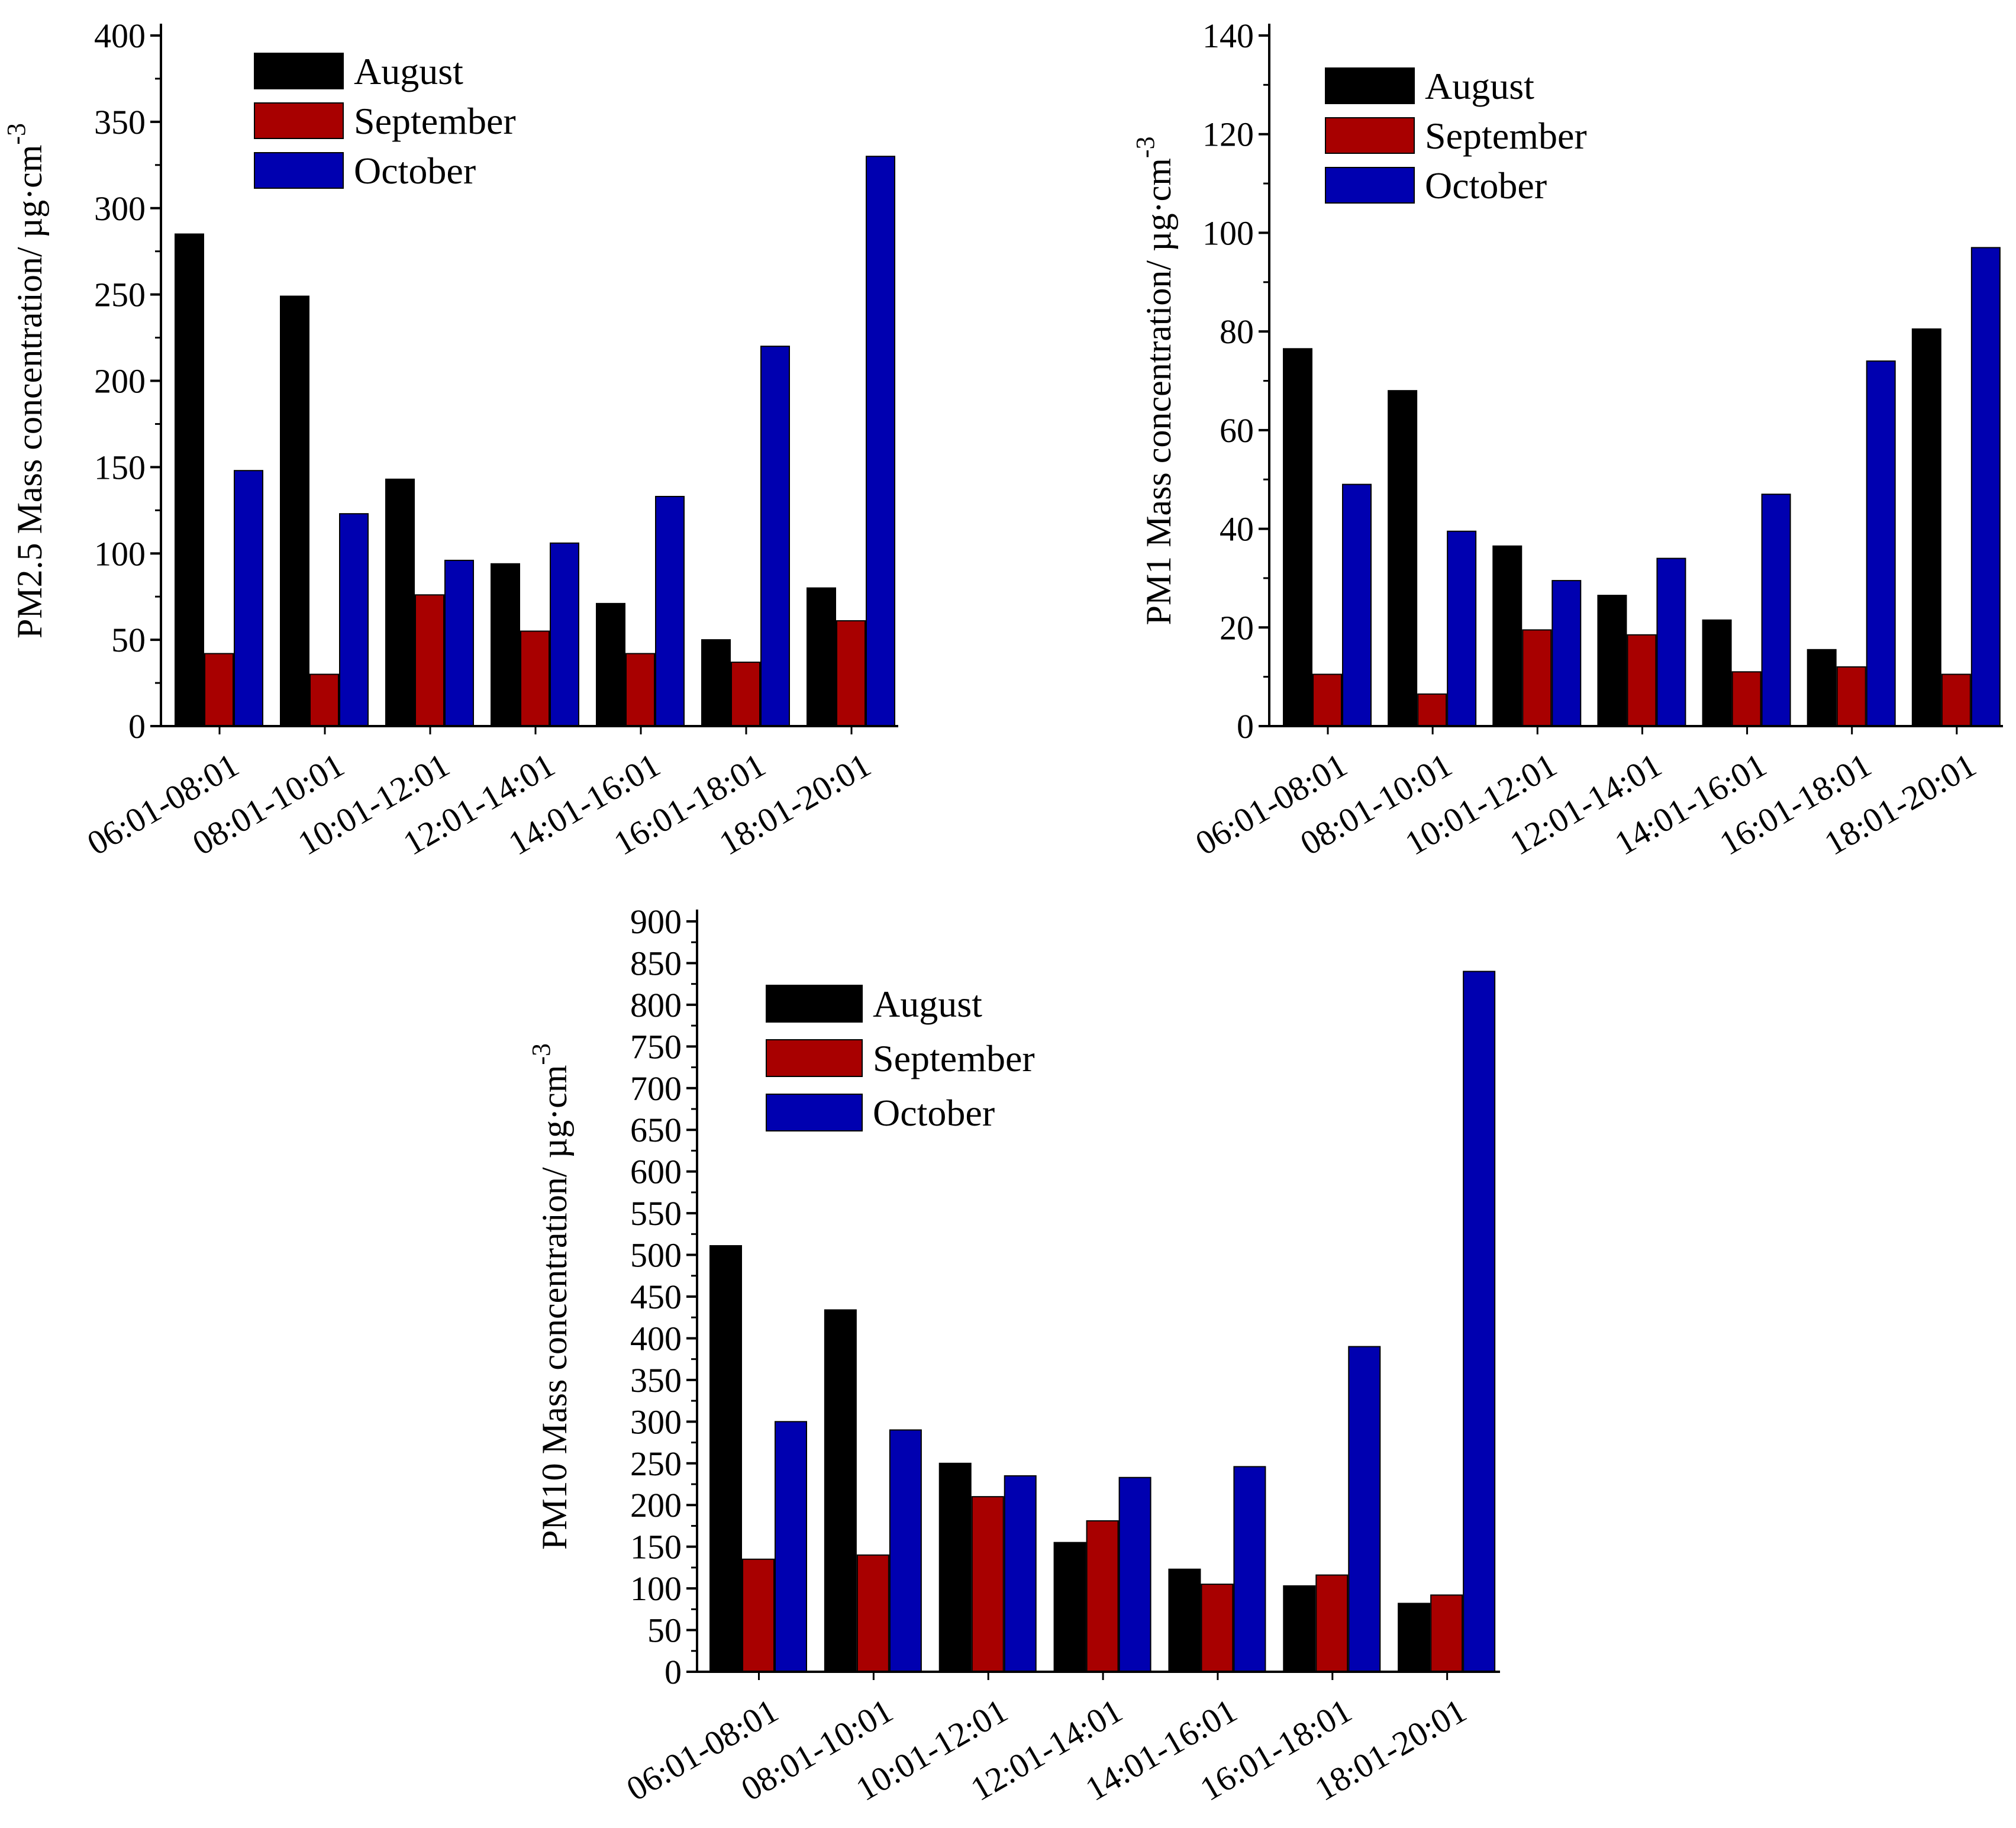 This screenshot has width=2016, height=1828. I want to click on y-tick-label: 900, so click(656, 921).